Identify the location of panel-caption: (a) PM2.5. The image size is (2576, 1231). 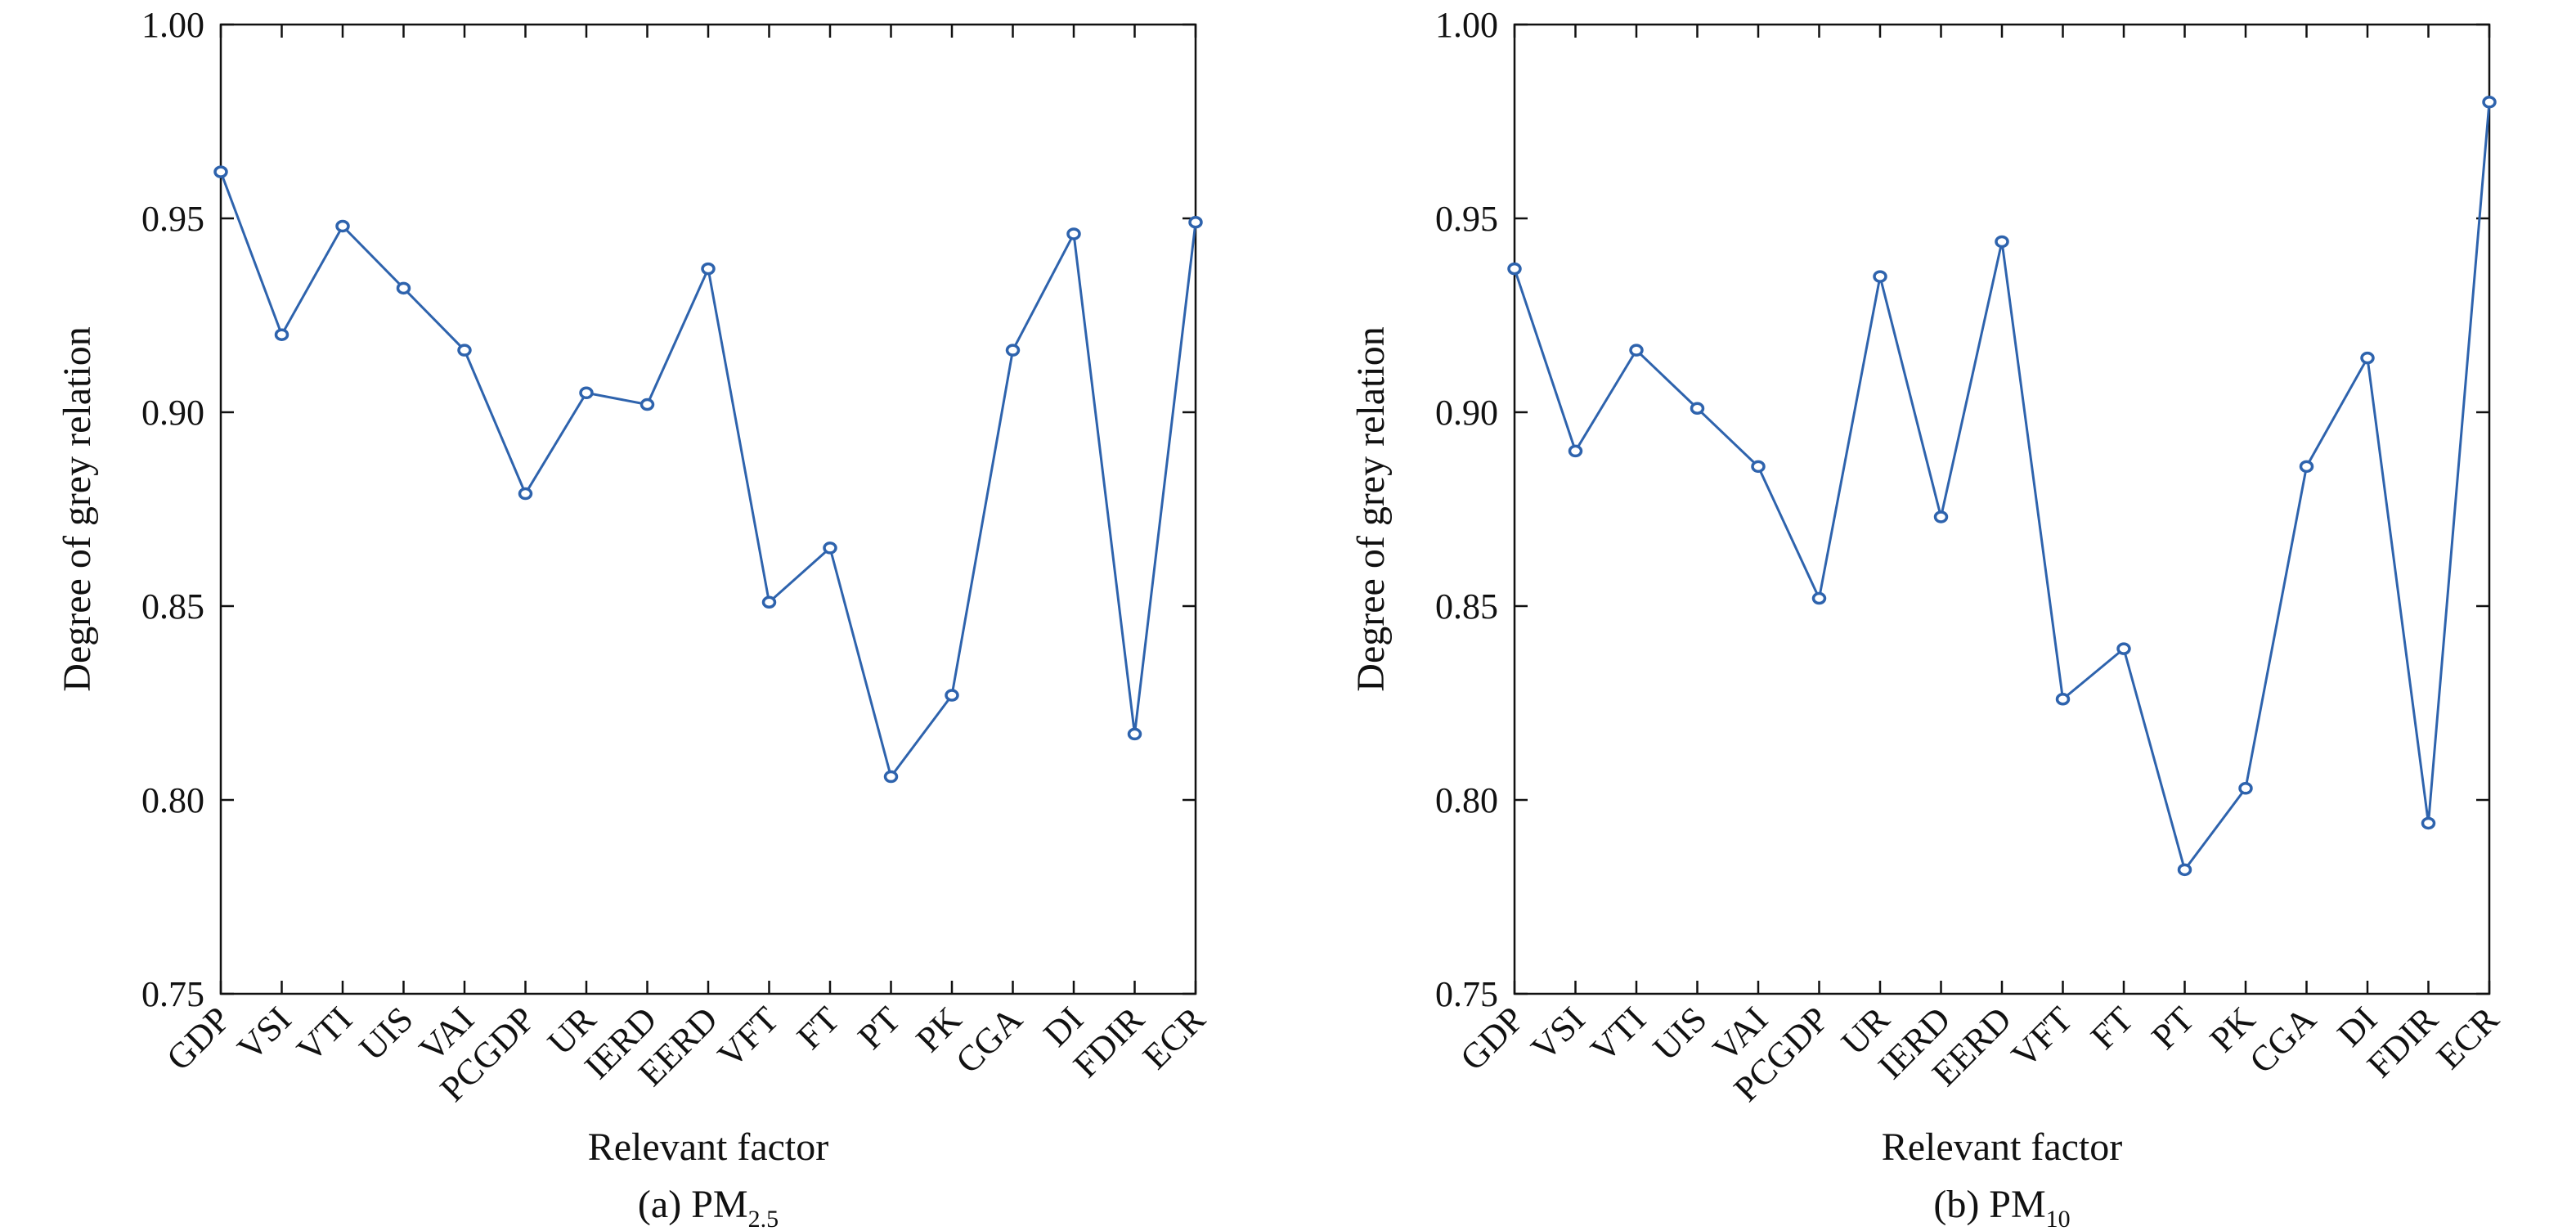
(708, 1207).